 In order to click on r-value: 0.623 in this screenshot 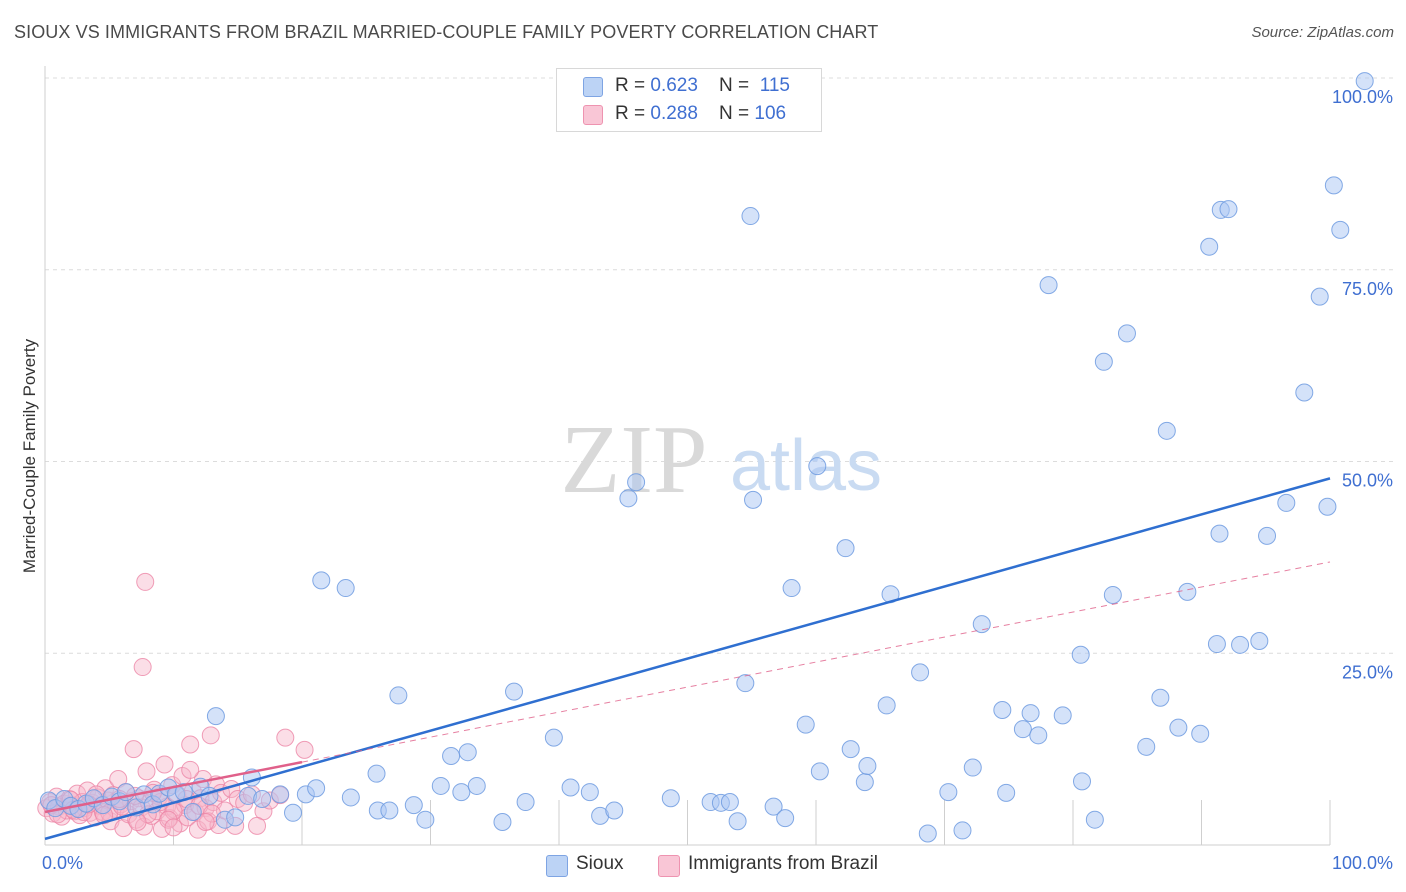, I will do `click(674, 85)`.